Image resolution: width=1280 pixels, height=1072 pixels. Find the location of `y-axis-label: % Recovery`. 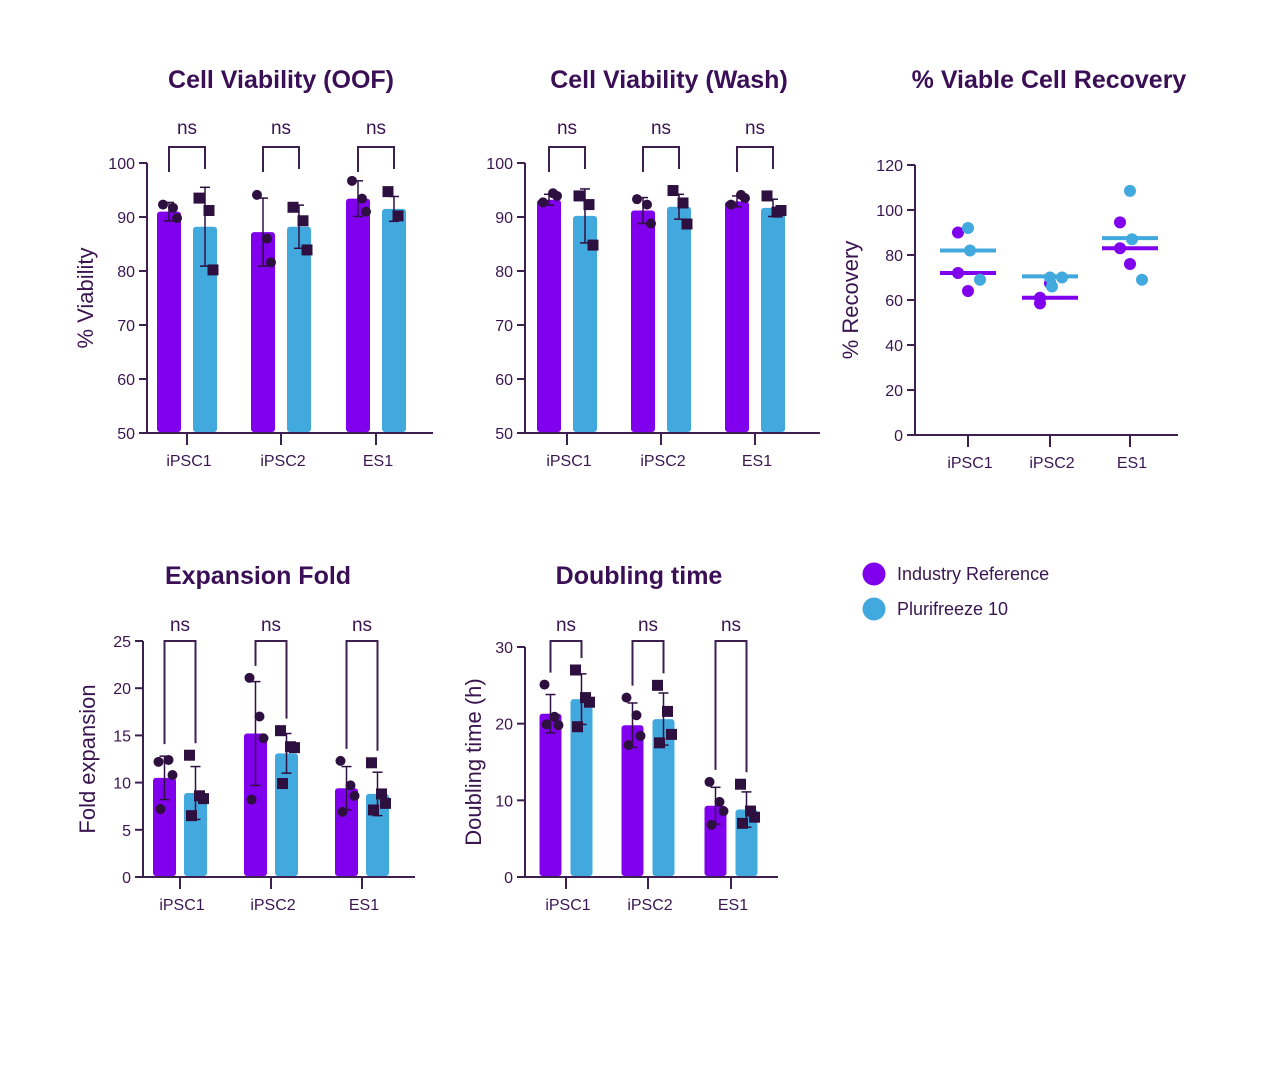

y-axis-label: % Recovery is located at coordinates (850, 300).